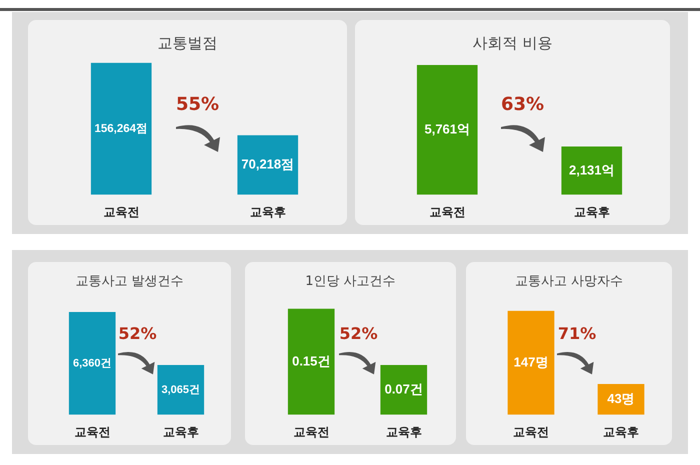 The width and height of the screenshot is (700, 465). What do you see at coordinates (523, 104) in the screenshot?
I see `annotation: 63%` at bounding box center [523, 104].